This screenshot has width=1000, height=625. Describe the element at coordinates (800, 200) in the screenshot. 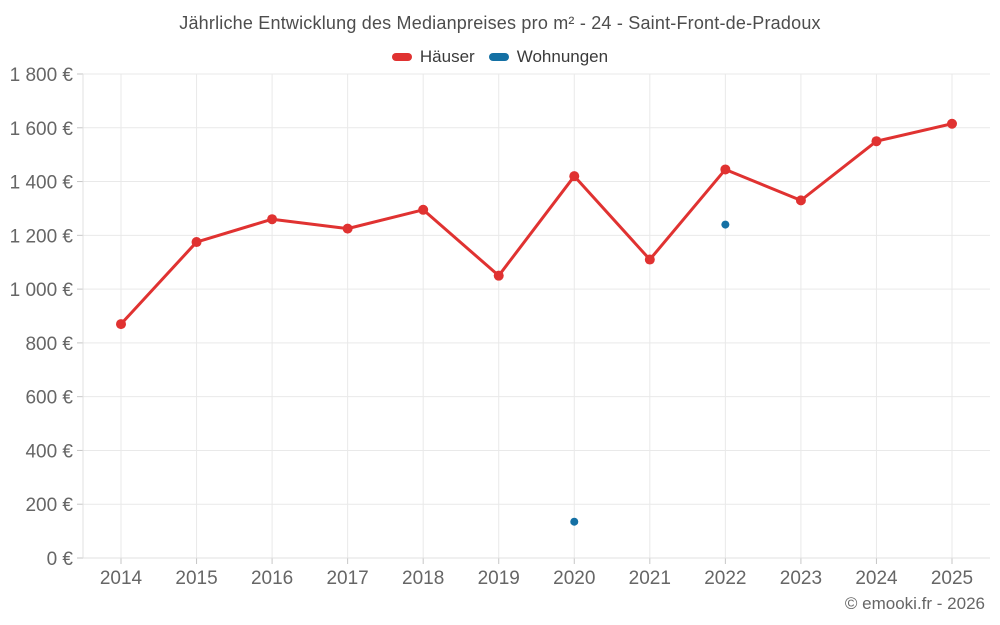

I see `haeuser-point-2023` at that location.